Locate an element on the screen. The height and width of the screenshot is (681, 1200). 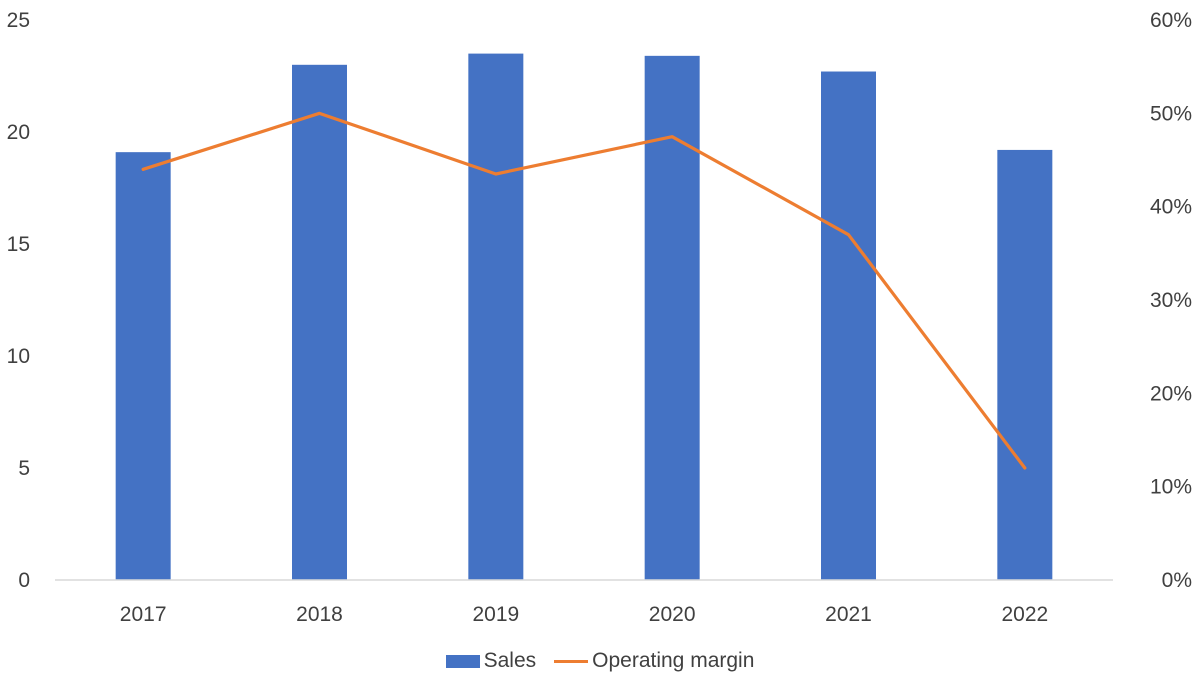
right-axis-tick-label: 0% is located at coordinates (1177, 580).